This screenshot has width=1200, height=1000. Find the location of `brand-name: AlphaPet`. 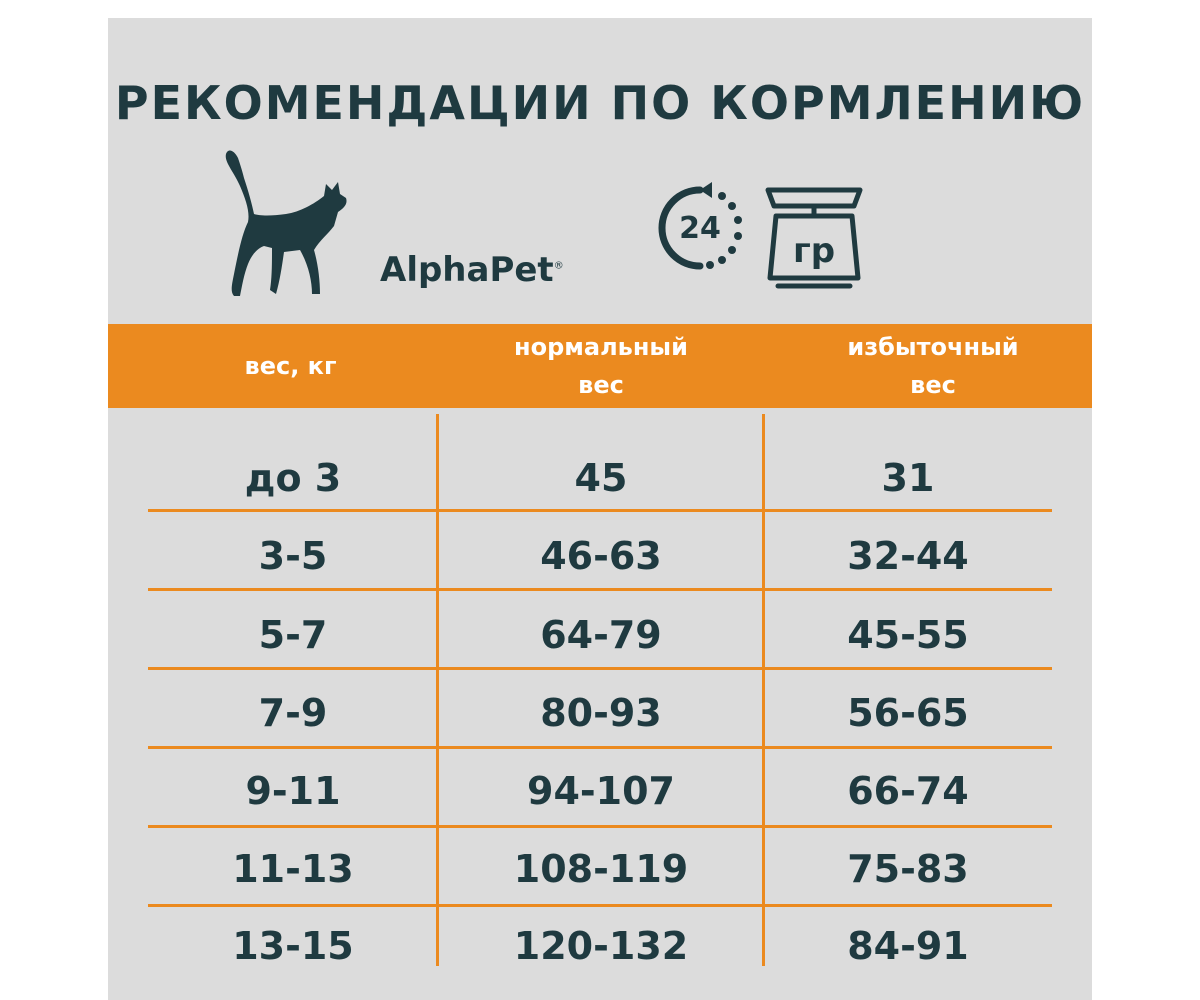

brand-name: AlphaPet is located at coordinates (467, 270).